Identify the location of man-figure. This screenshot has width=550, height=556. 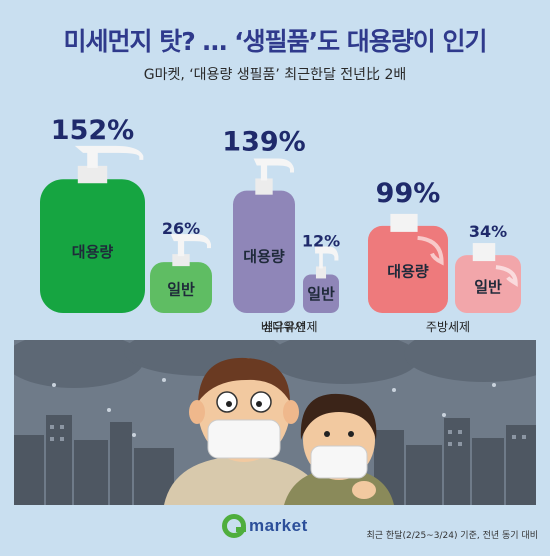
(245, 431).